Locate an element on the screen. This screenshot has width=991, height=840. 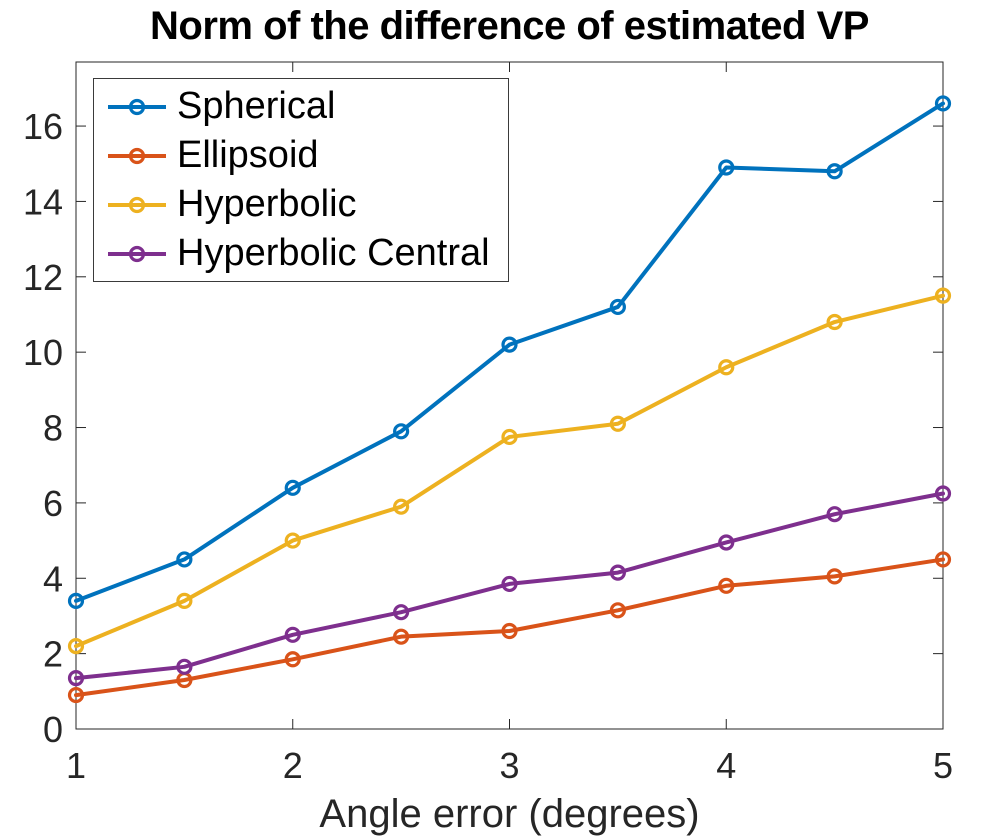
legend-label: Hyperbolic Central is located at coordinates (333, 253).